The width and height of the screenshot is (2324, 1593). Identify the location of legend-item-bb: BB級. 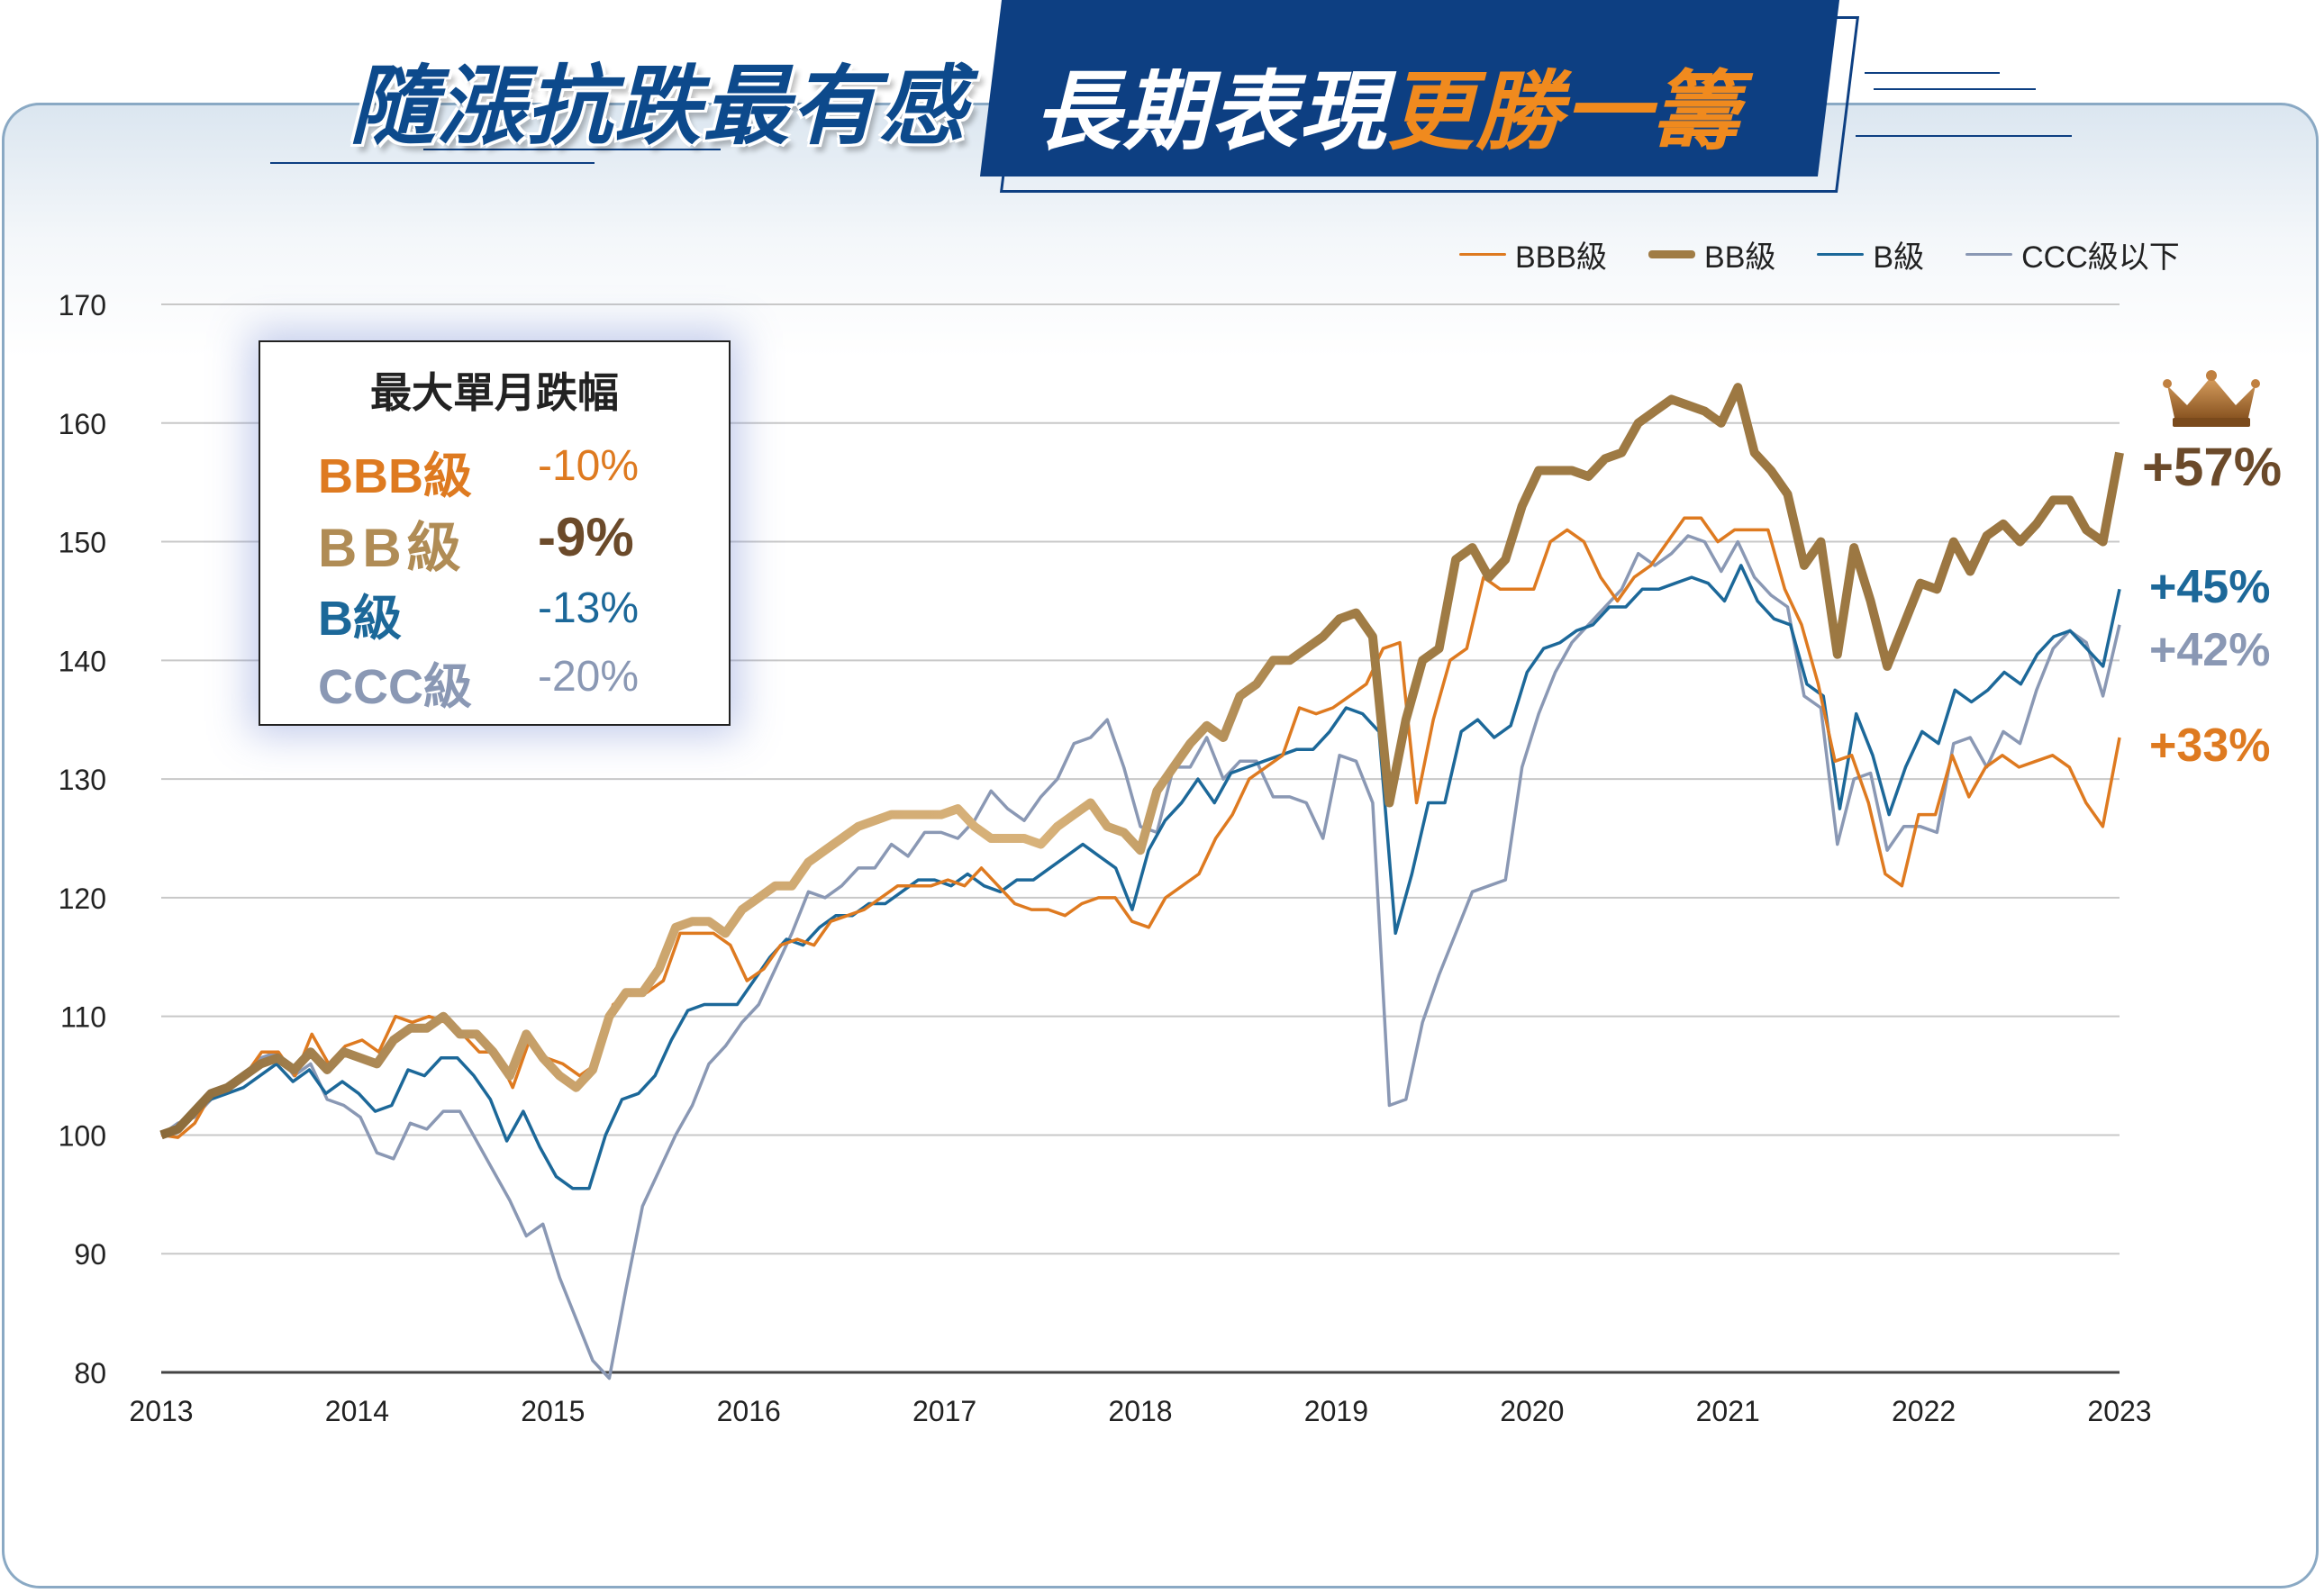
(1712, 254).